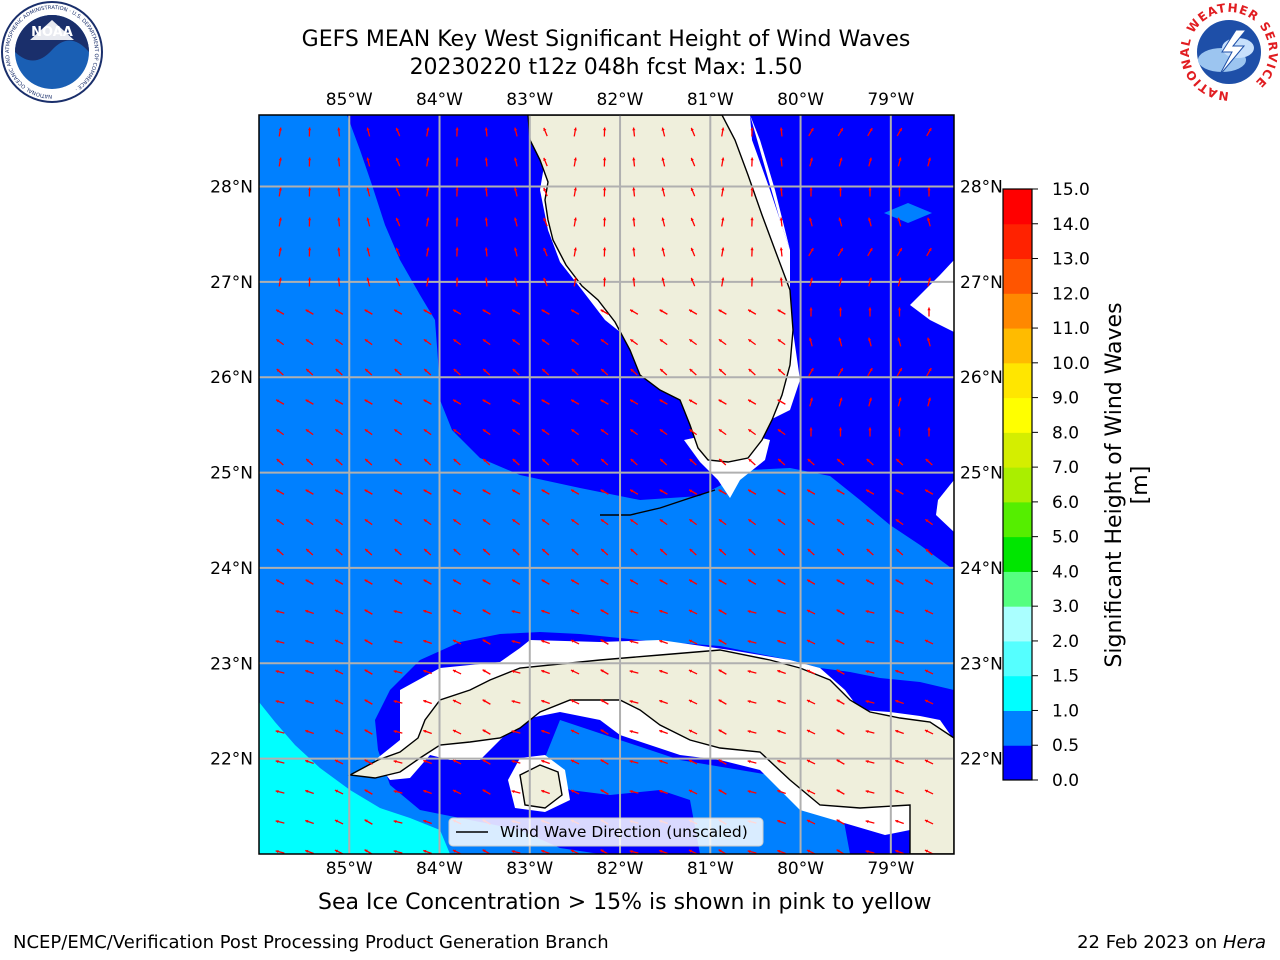  Describe the element at coordinates (231, 474) in the screenshot. I see `lat-label: 25°N` at that location.